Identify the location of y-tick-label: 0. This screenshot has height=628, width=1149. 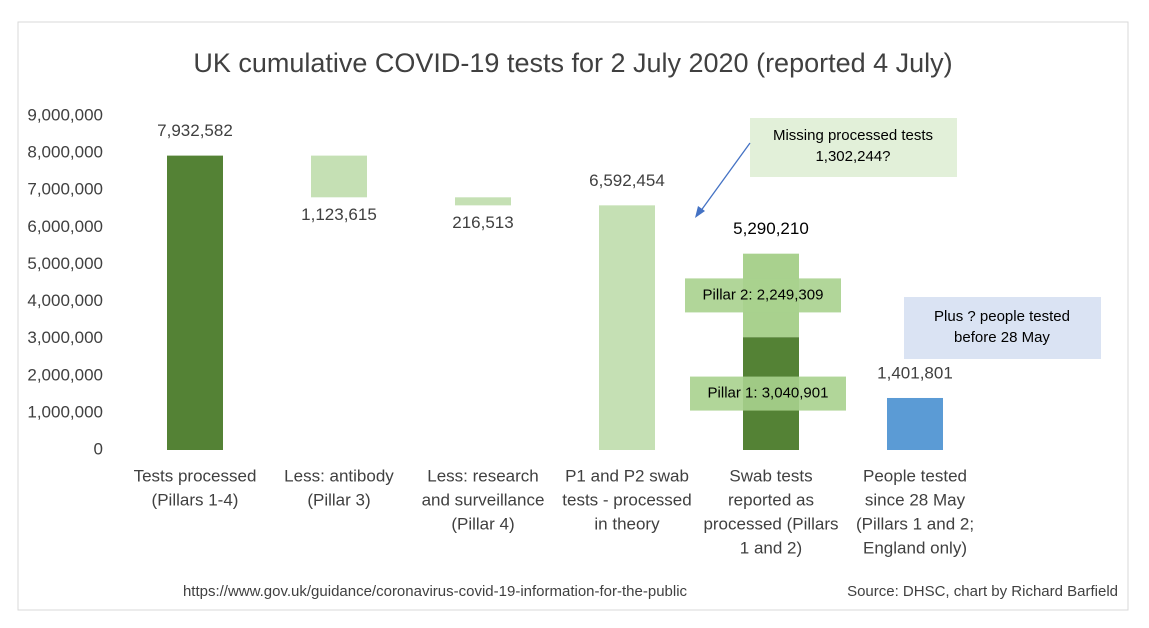
(98, 448).